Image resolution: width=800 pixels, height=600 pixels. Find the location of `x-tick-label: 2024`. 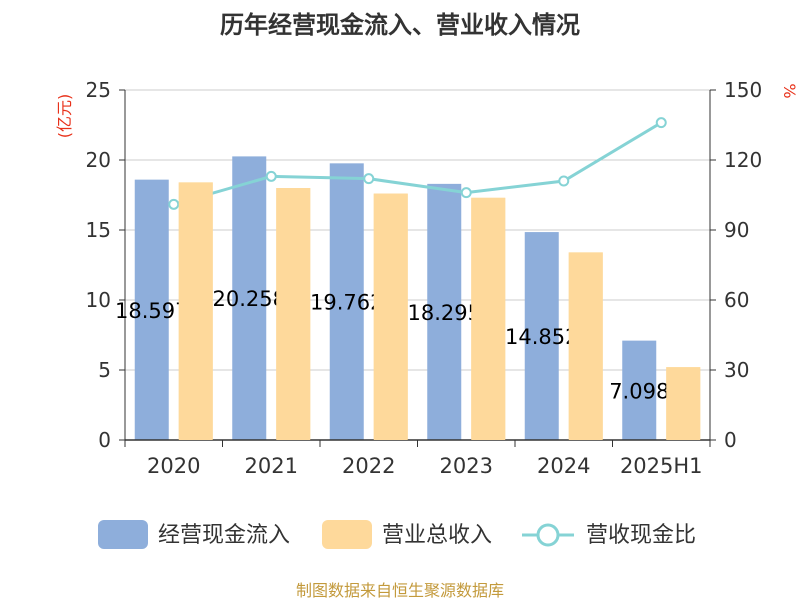

x-tick-label: 2024 is located at coordinates (563, 466).